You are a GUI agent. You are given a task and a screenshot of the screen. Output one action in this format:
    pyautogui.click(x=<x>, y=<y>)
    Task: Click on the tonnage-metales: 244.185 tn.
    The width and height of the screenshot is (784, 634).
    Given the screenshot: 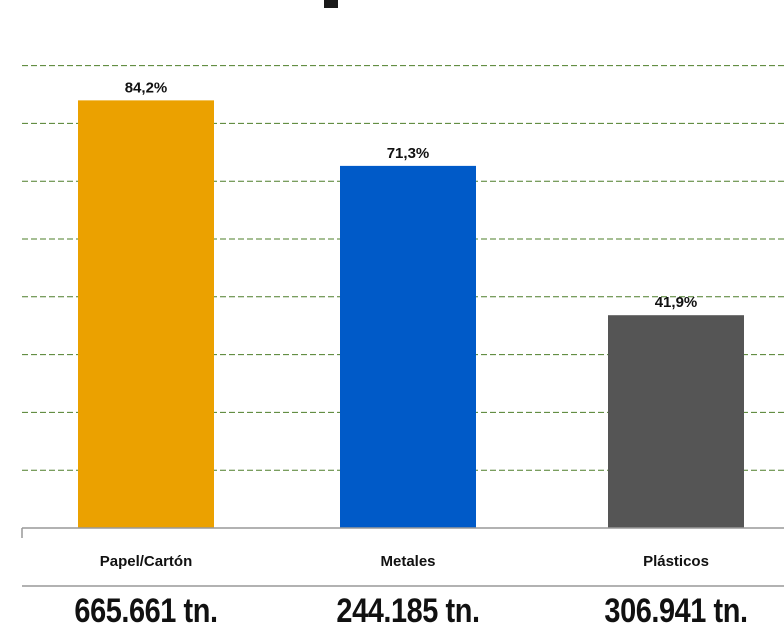 What is the action you would take?
    pyautogui.click(x=408, y=611)
    